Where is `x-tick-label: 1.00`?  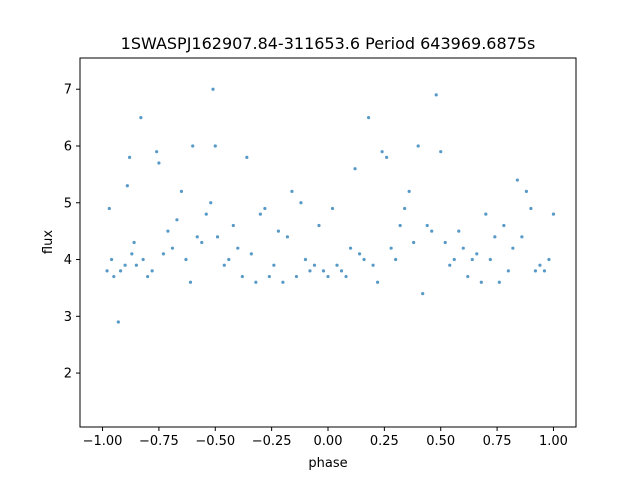 x-tick-label: 1.00 is located at coordinates (553, 441).